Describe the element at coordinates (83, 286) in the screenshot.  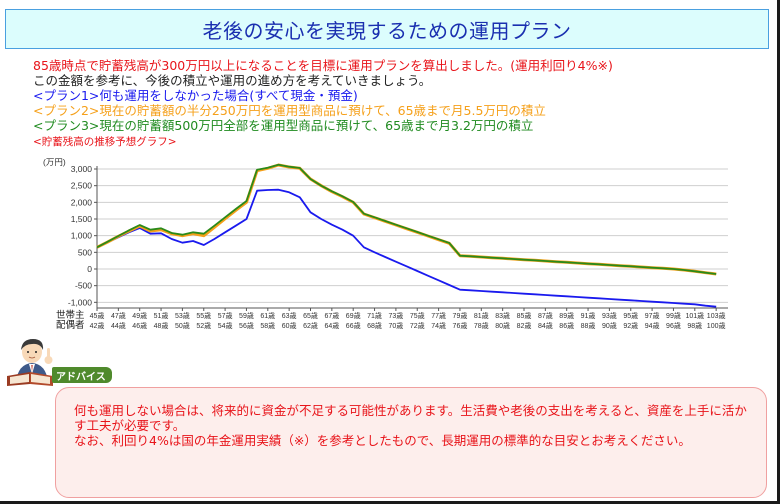
I see `y-tick-label: -500` at that location.